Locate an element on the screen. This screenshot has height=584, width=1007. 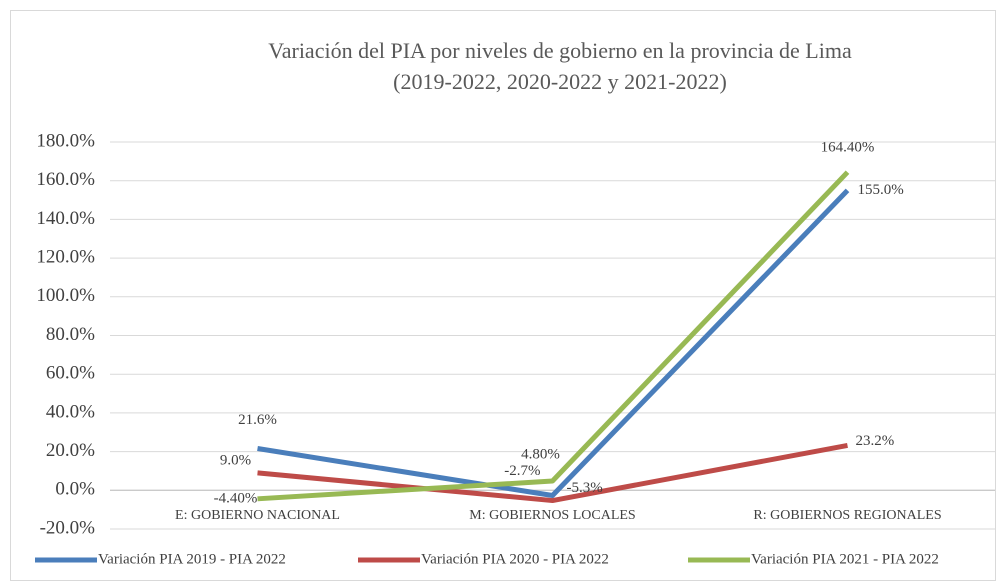
y-tick-label: 120.0% is located at coordinates (65, 256).